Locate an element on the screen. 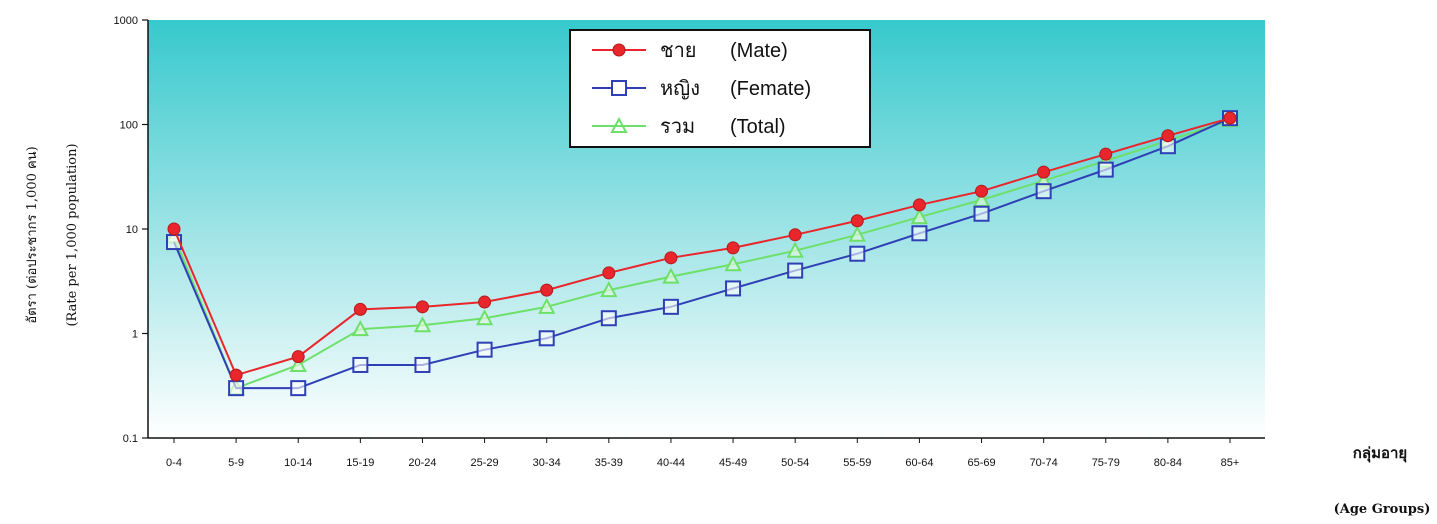 The image size is (1437, 524). y-tick-label: 0.1 is located at coordinates (130, 439).